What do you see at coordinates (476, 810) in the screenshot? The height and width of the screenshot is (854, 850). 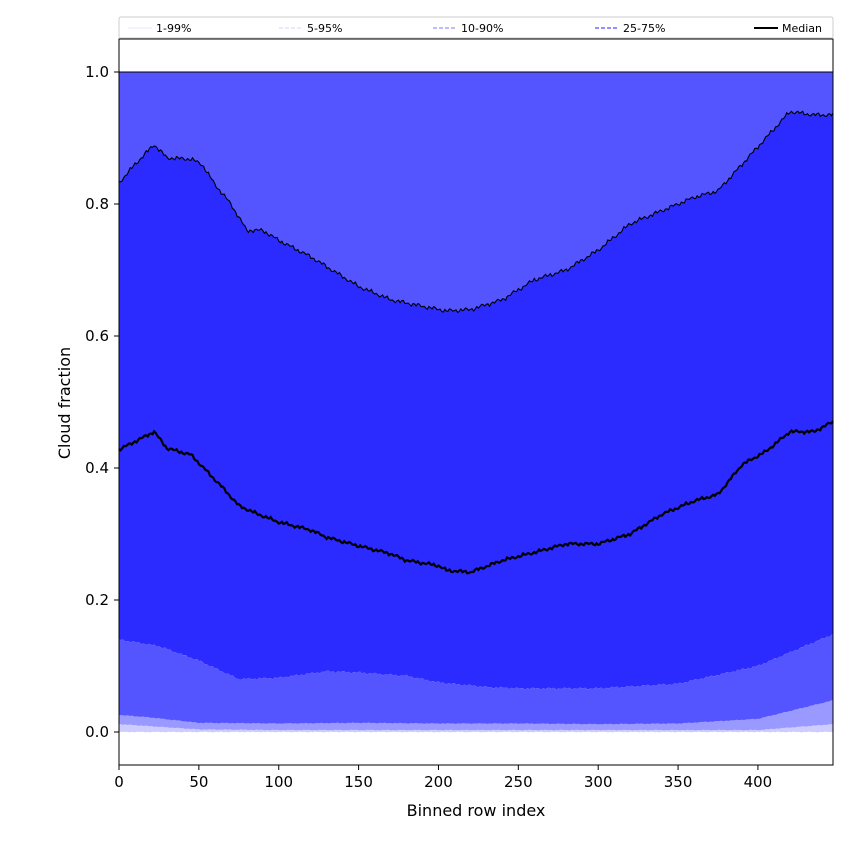 I see `x-axis-title: Binned row index` at bounding box center [476, 810].